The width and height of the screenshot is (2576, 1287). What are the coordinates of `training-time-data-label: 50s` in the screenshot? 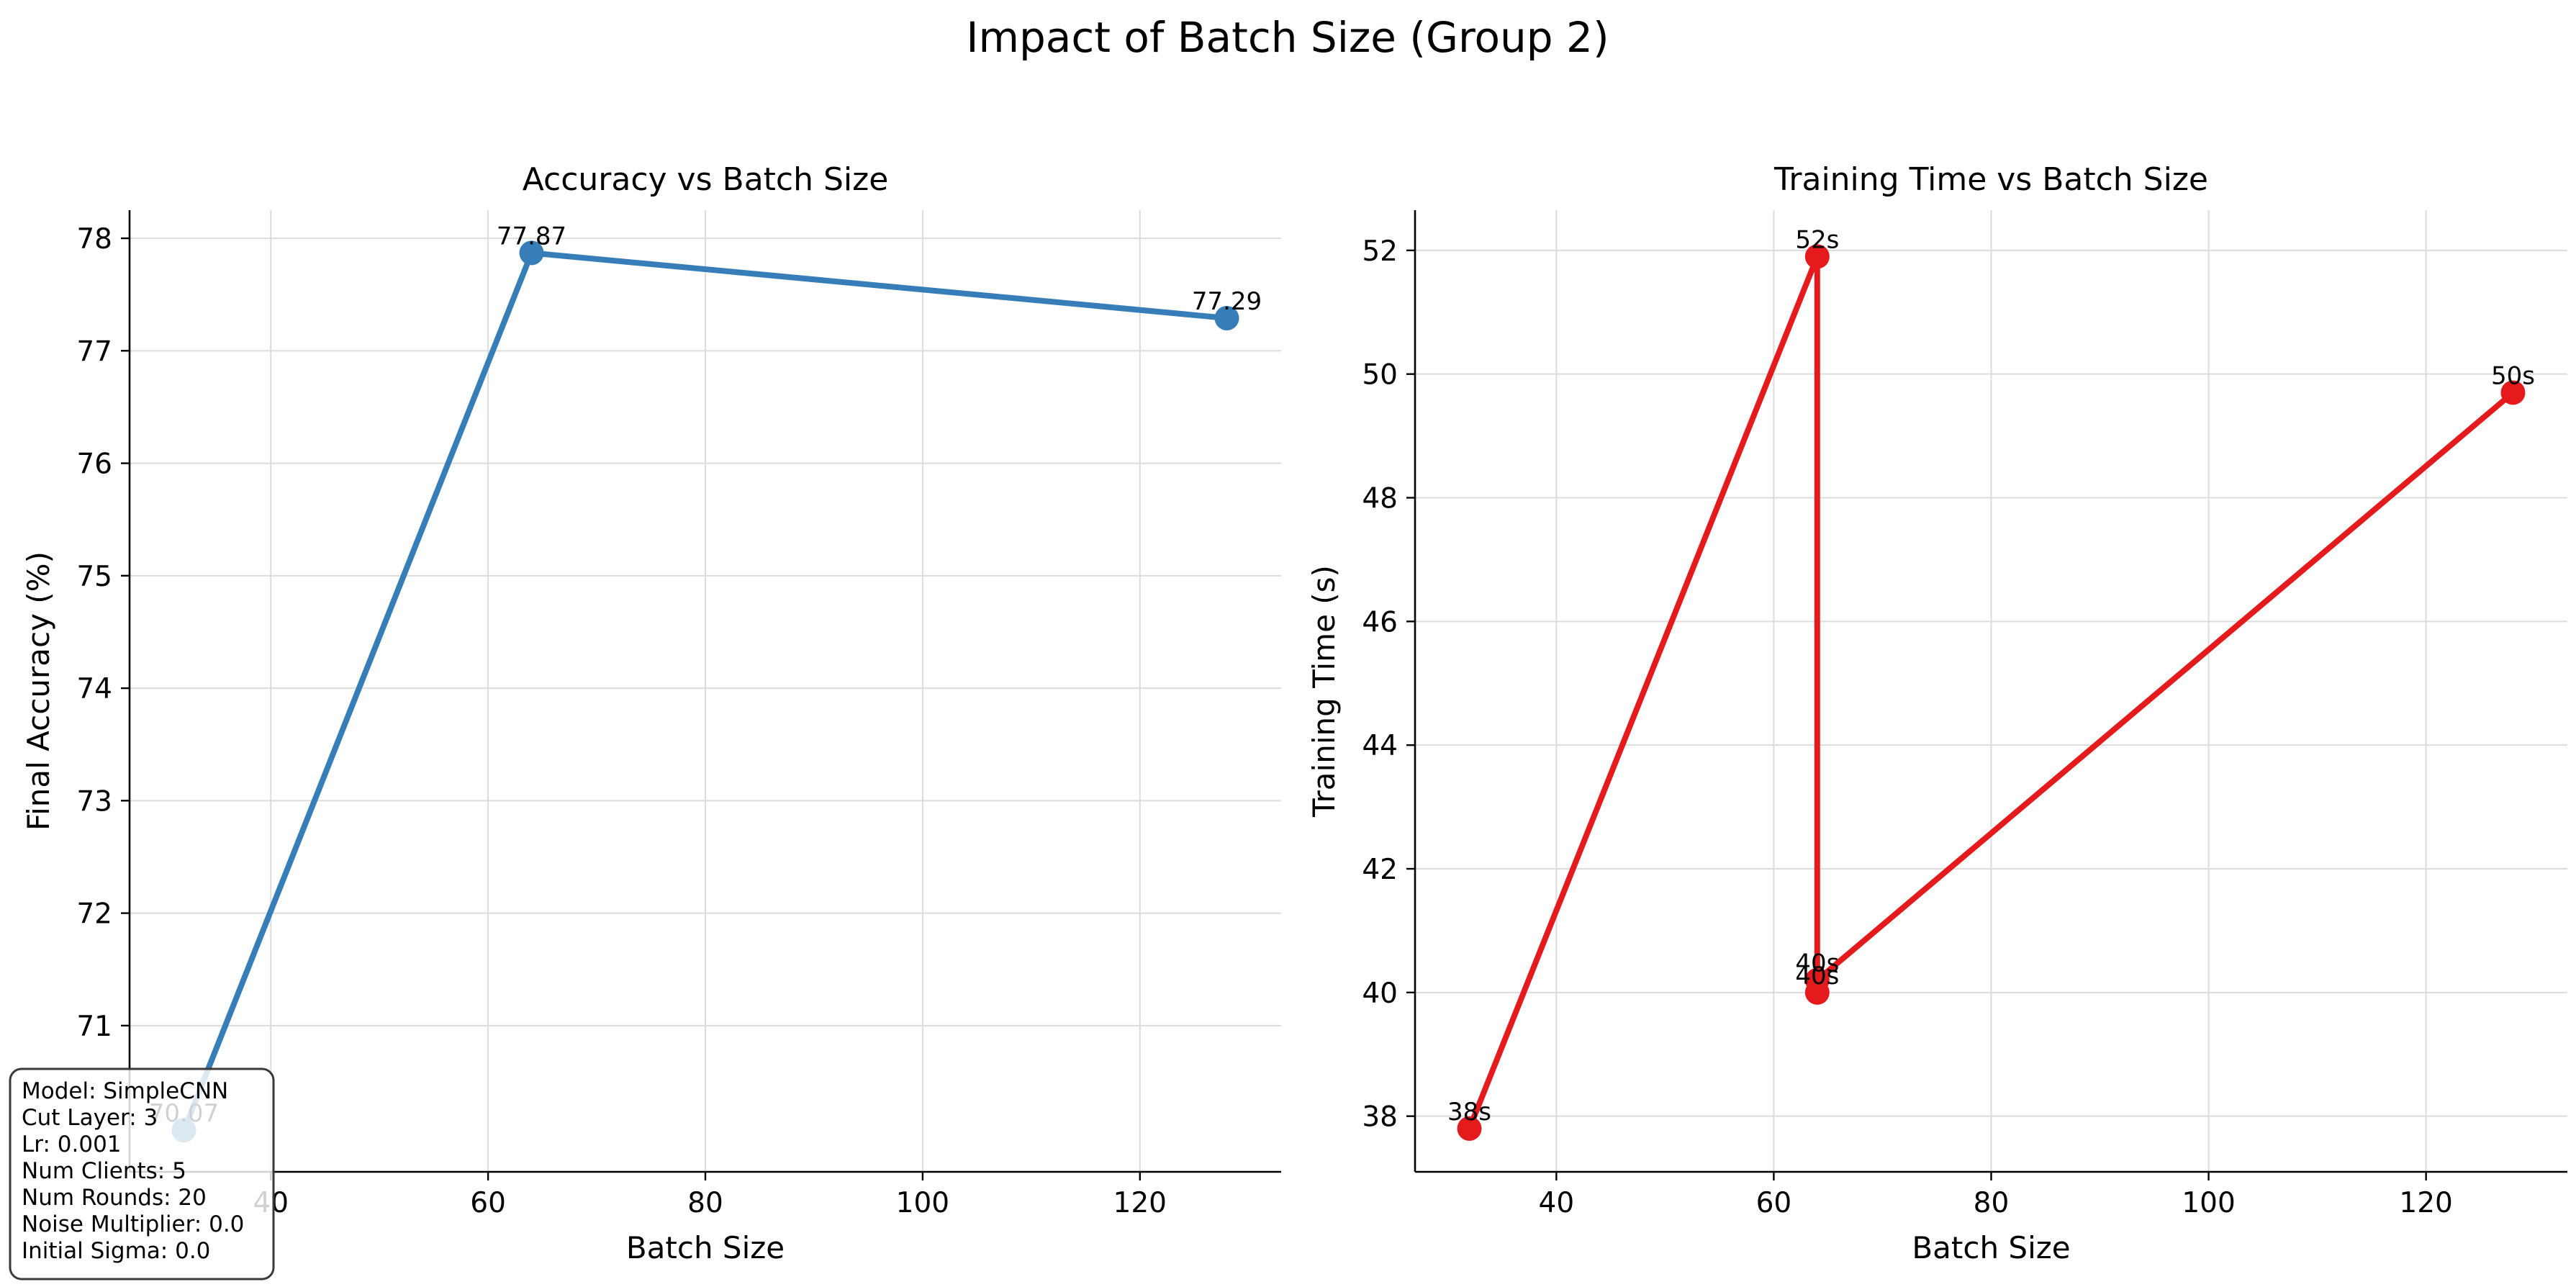 It's located at (2513, 375).